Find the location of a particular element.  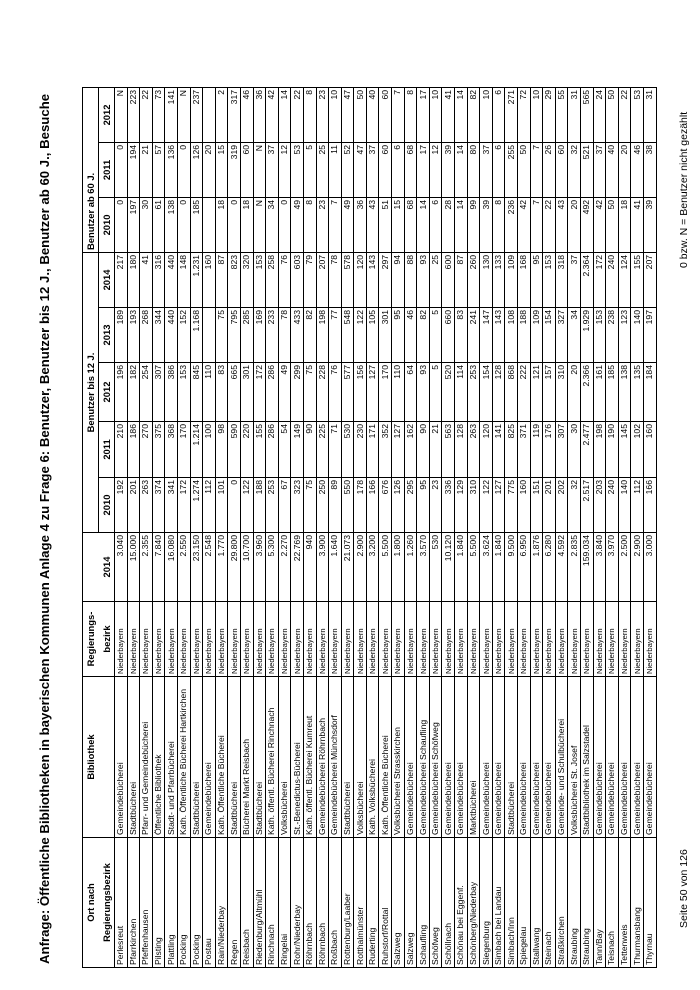

cell-bis12-2011: 90 is located at coordinates (423, 449).